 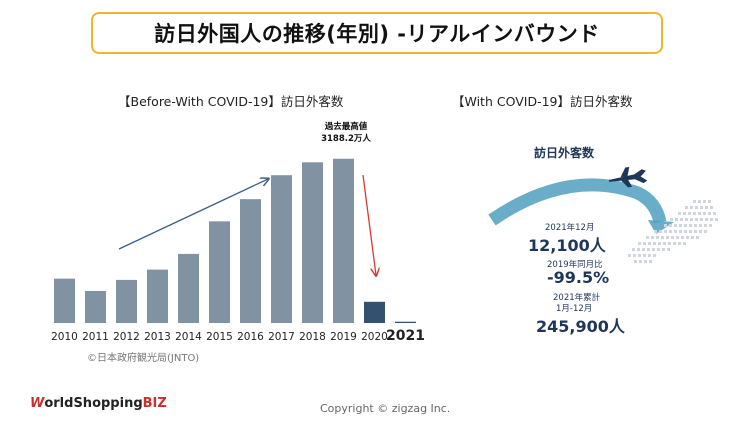 What do you see at coordinates (567, 245) in the screenshot?
I see `stat-1-value: 12,100人` at bounding box center [567, 245].